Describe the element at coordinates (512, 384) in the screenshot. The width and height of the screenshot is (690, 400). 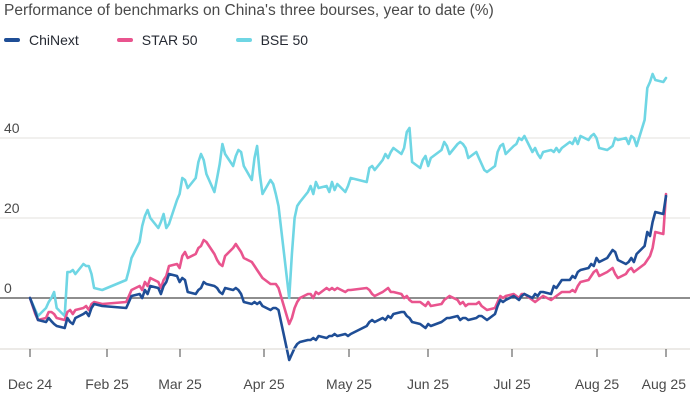
I see `x-tick-label: Jul 25` at that location.